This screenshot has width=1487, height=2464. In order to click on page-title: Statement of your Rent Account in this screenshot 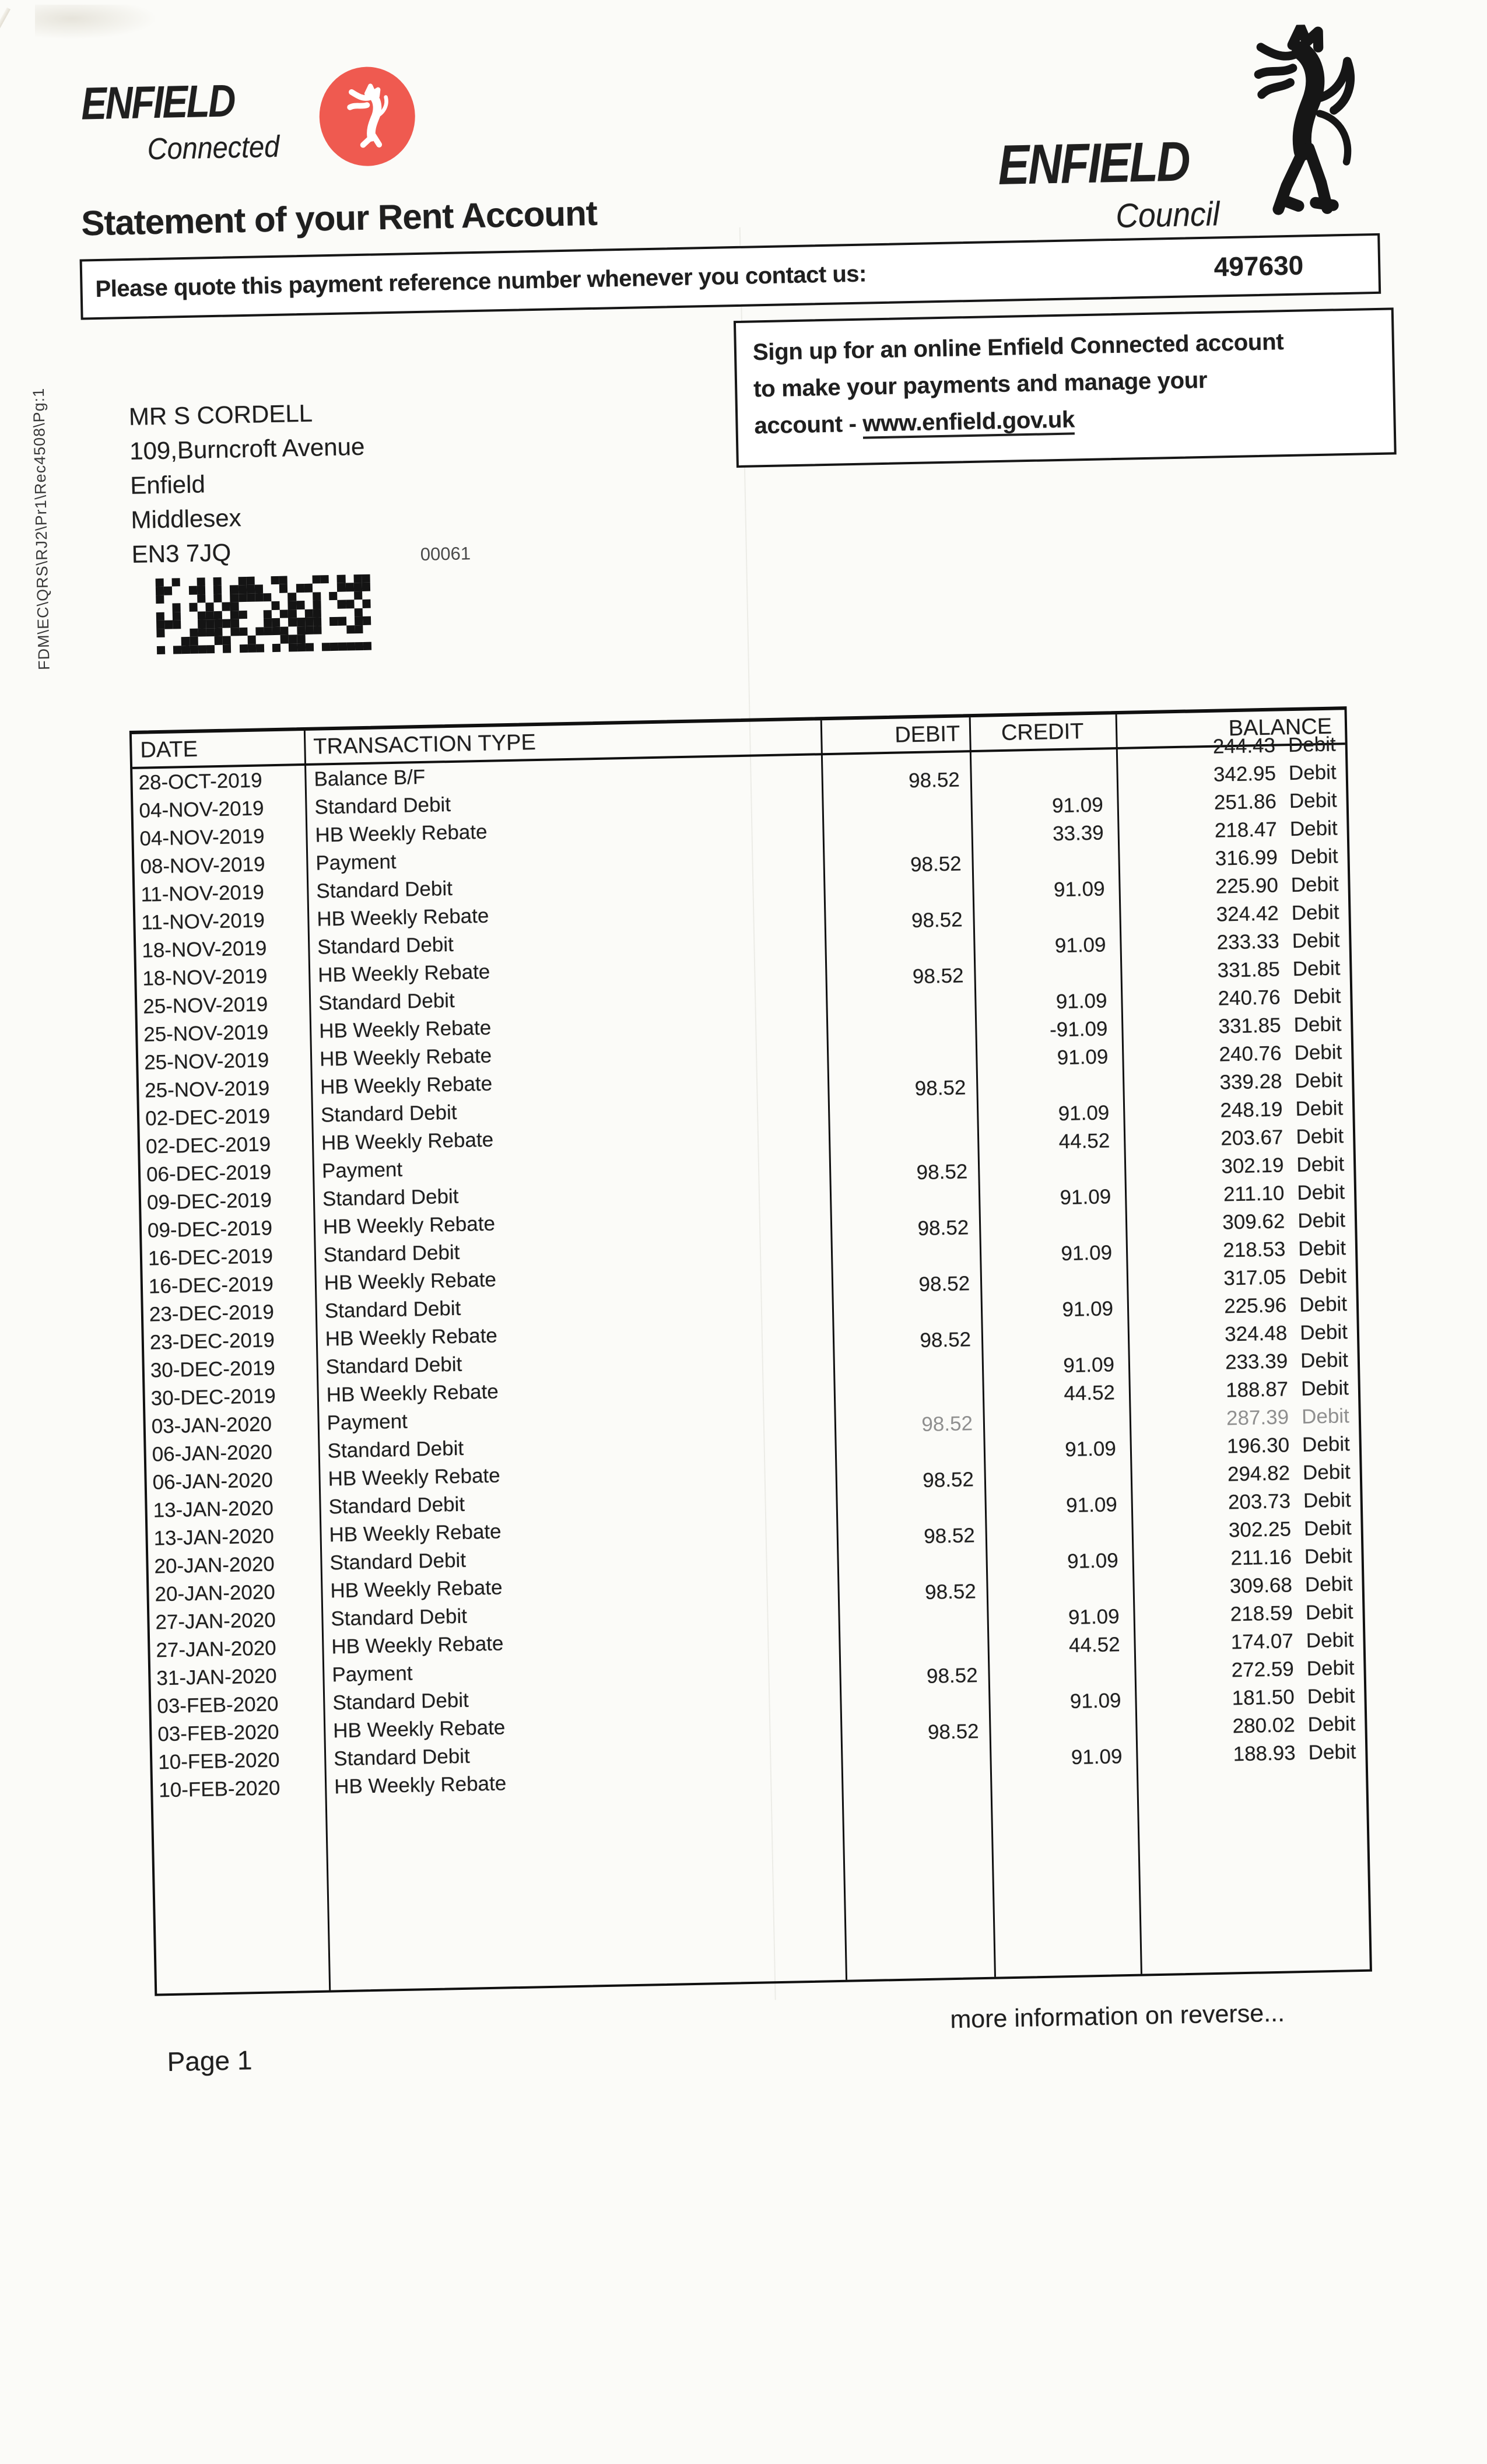, I will do `click(339, 218)`.